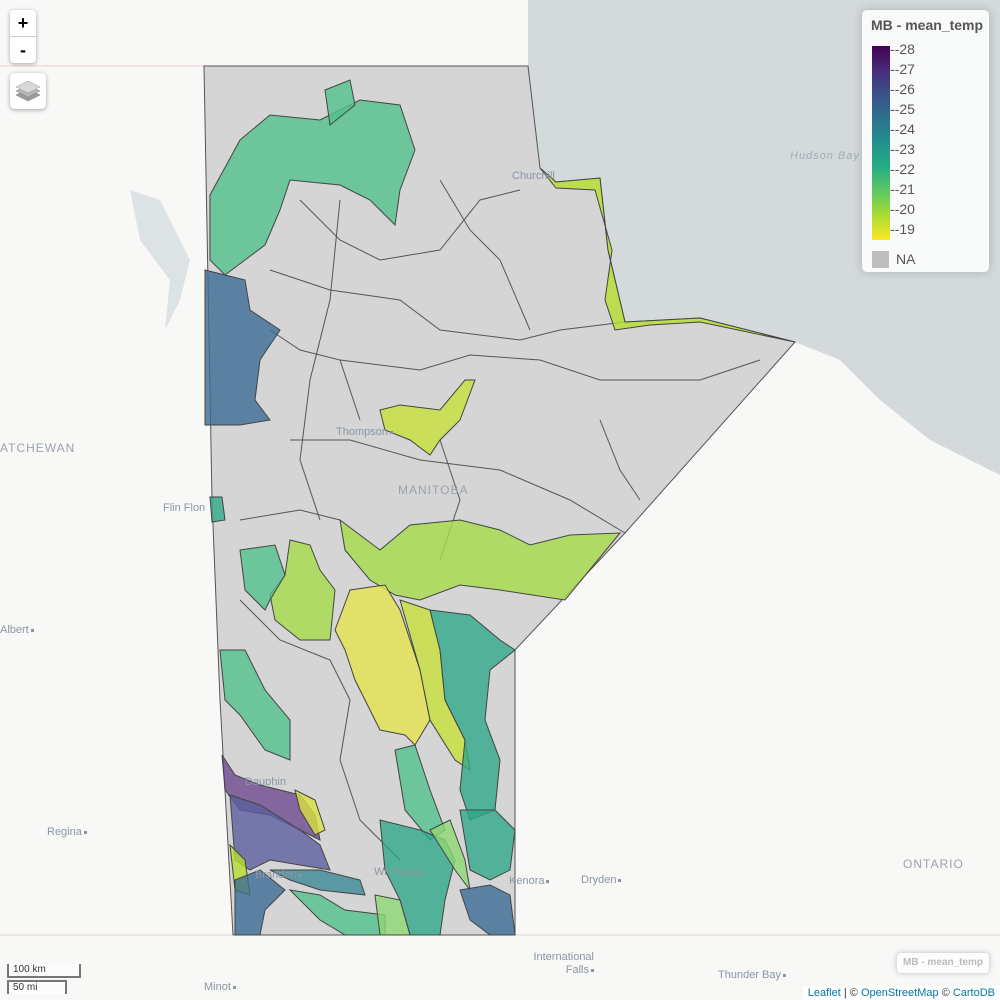 This screenshot has height=1000, width=1000. Describe the element at coordinates (902, 89) in the screenshot. I see `legend-tick: --26` at that location.